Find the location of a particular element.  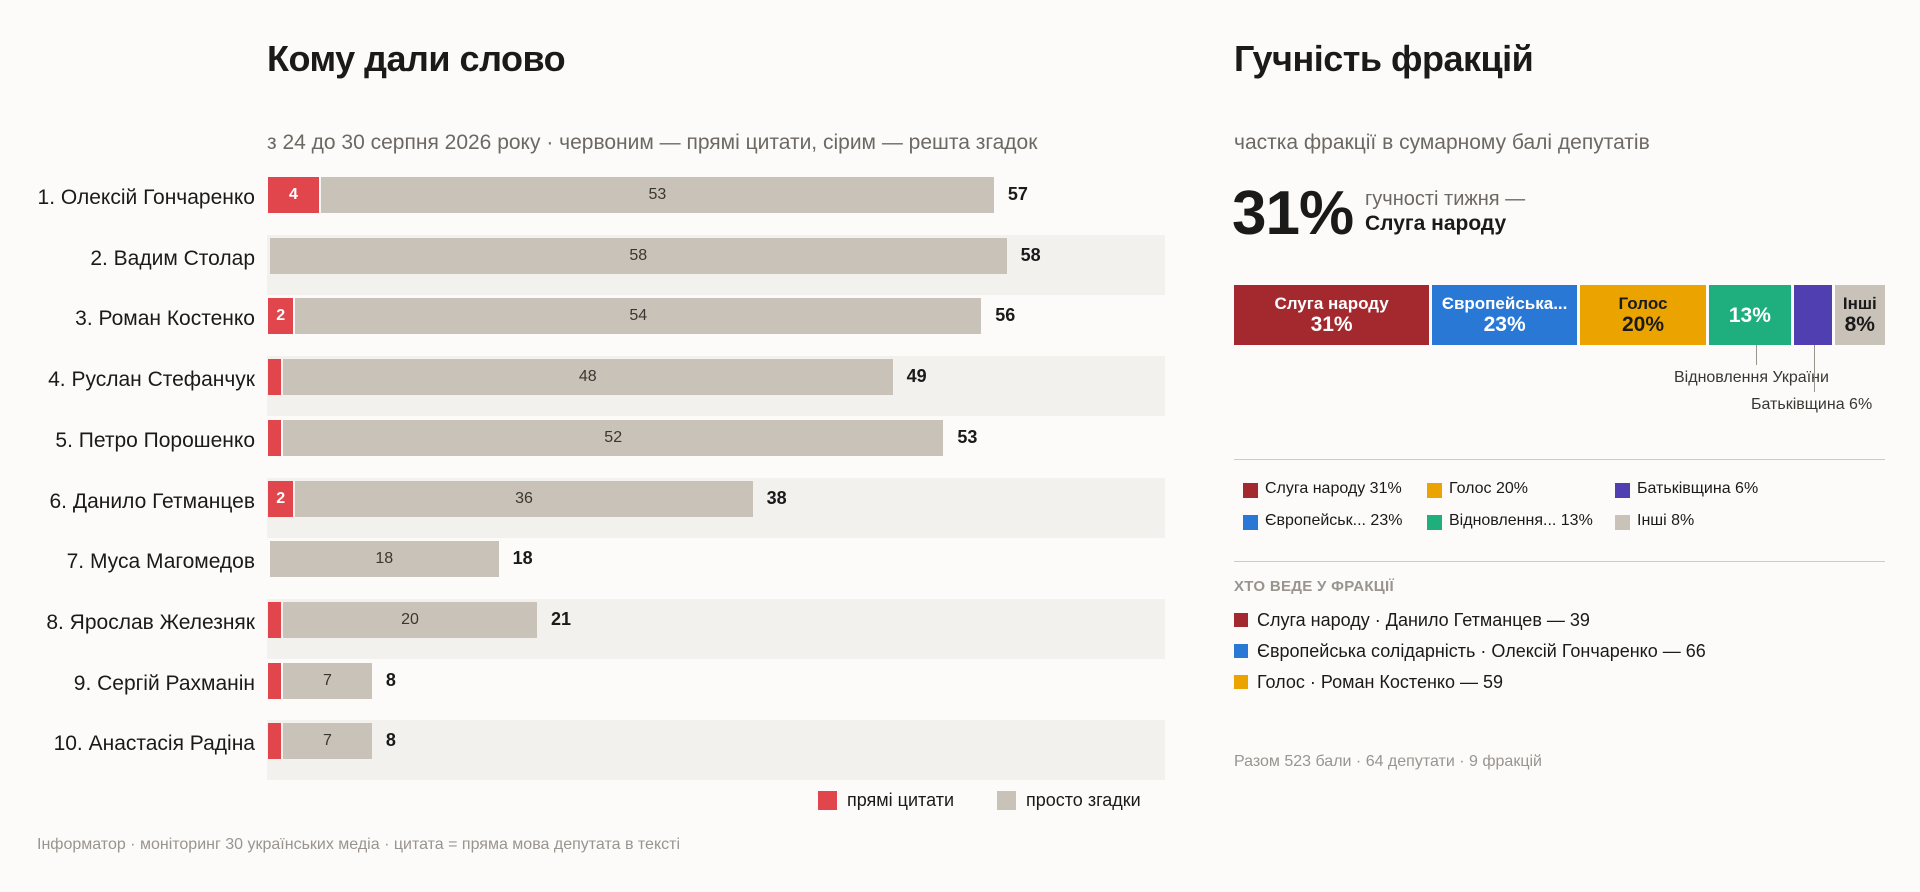

row-background is located at coordinates (716, 750).